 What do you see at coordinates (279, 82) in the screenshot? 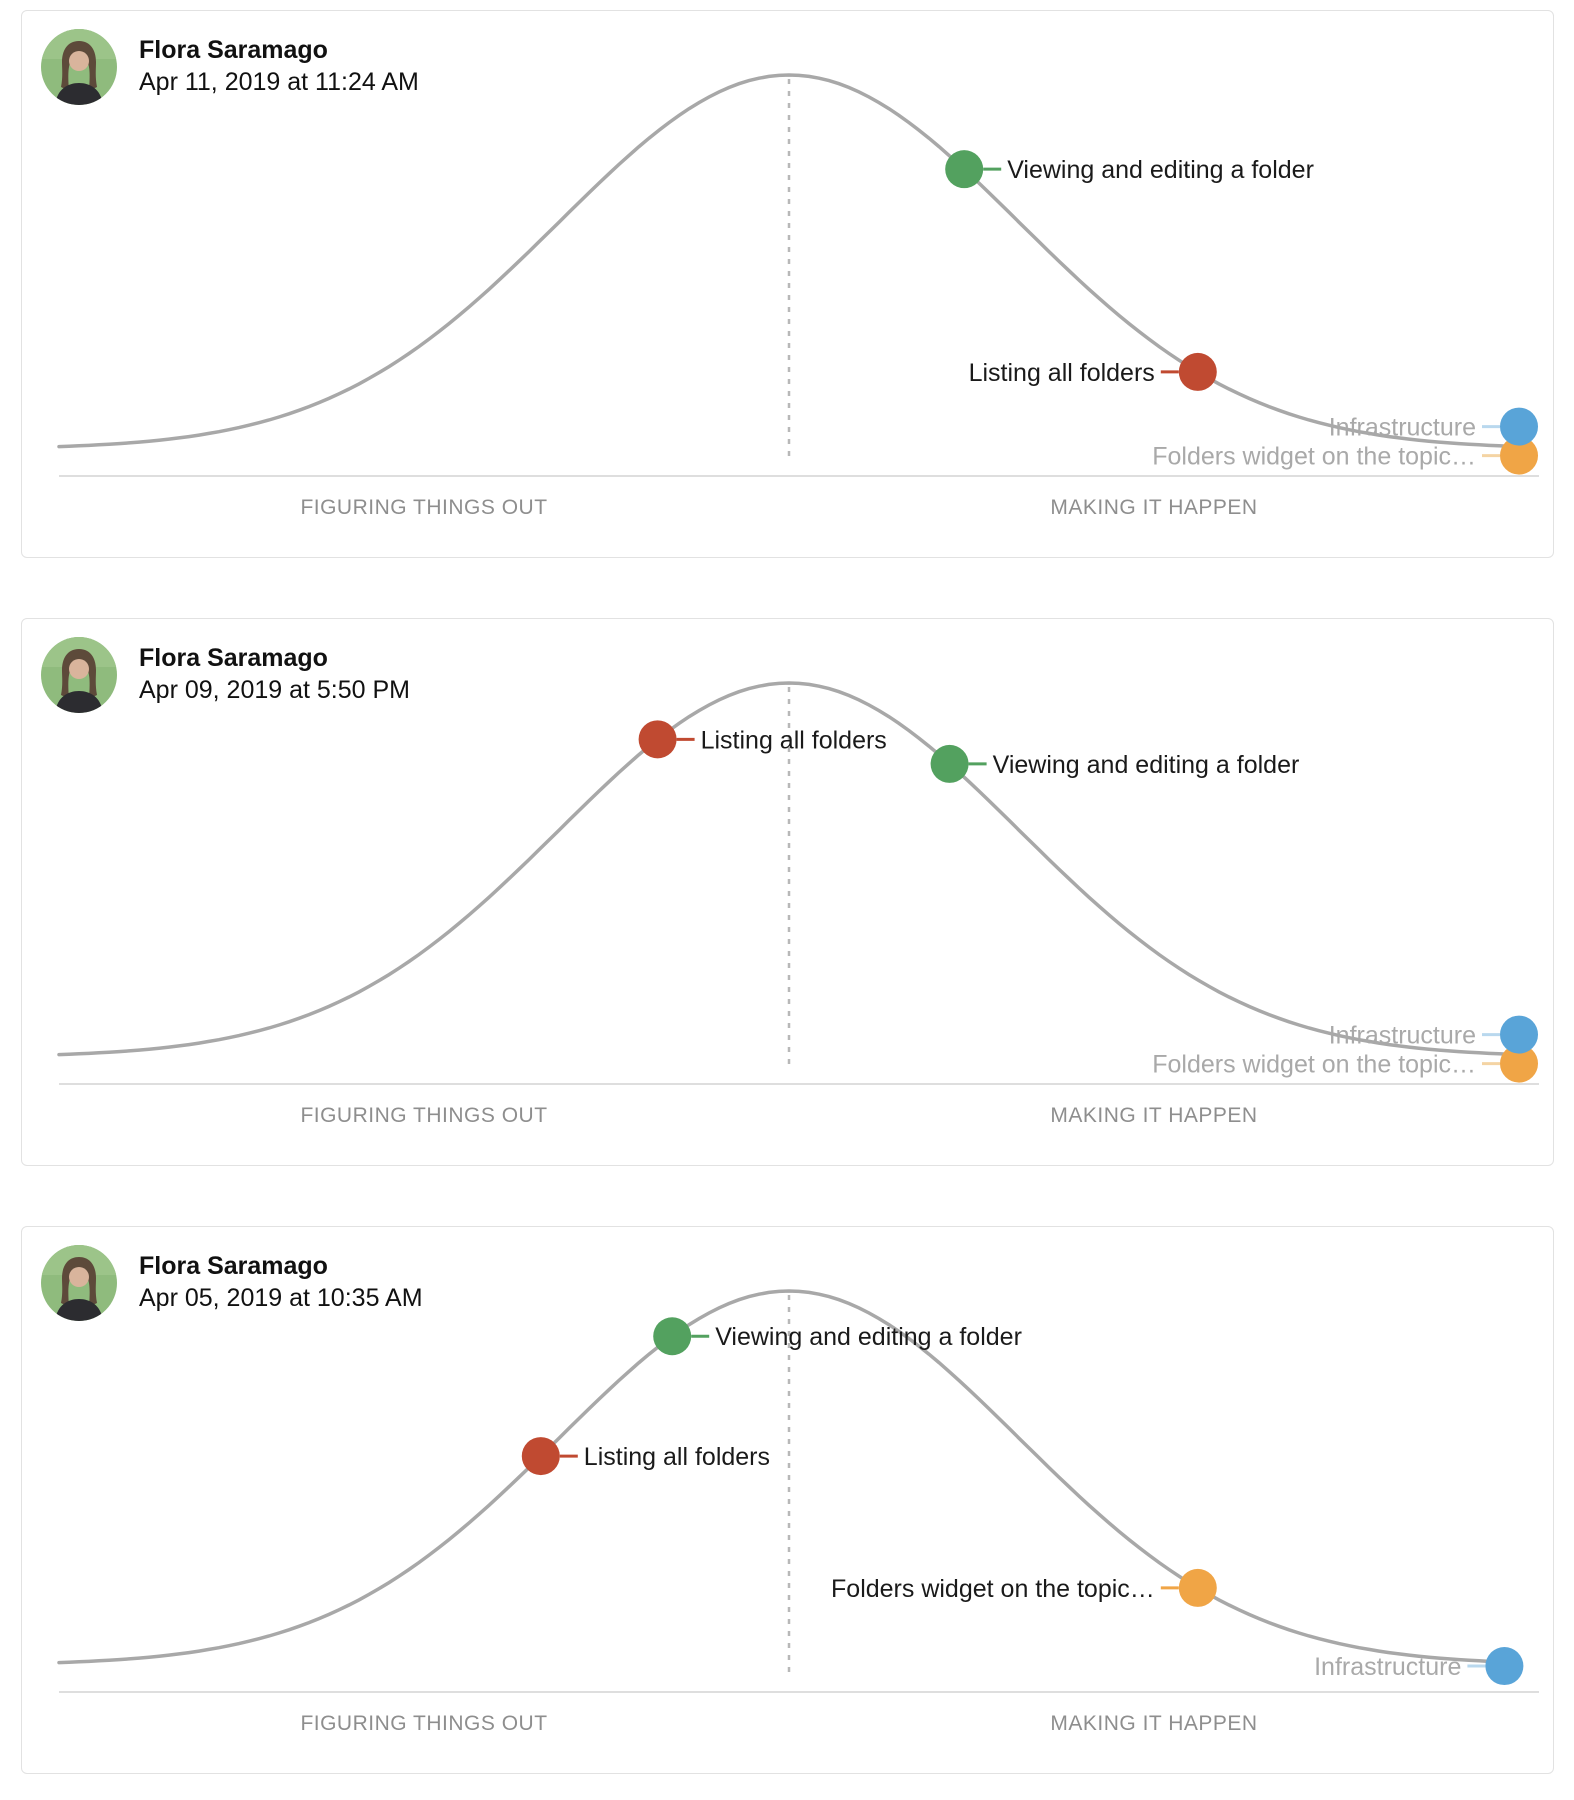
I see `snapshot-timestamp: Apr 11, 2019 at 11:24 AM` at bounding box center [279, 82].